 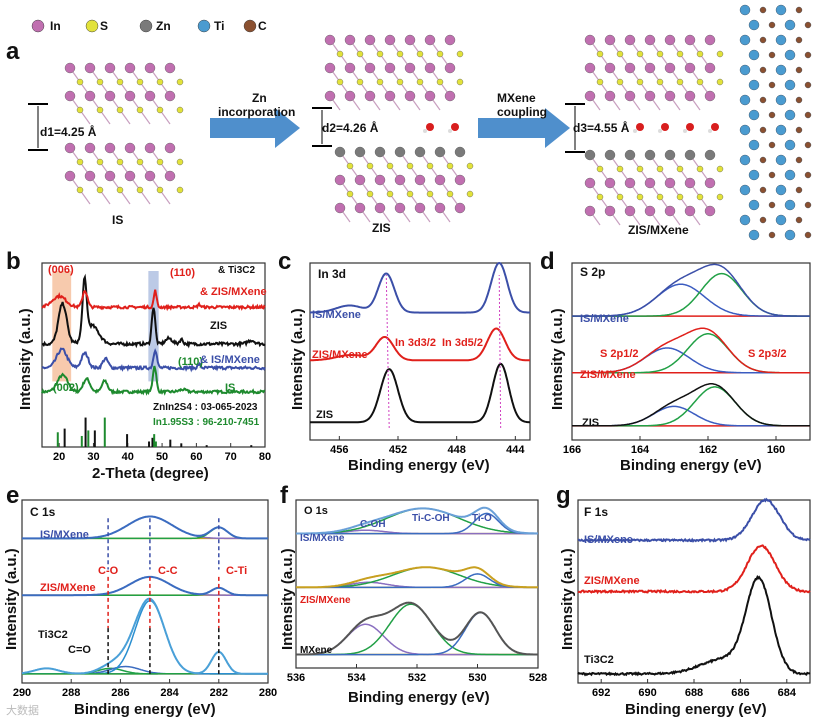 What do you see at coordinates (419, 465) in the screenshot?
I see `c-xlabel: Binding energy (eV)` at bounding box center [419, 465].